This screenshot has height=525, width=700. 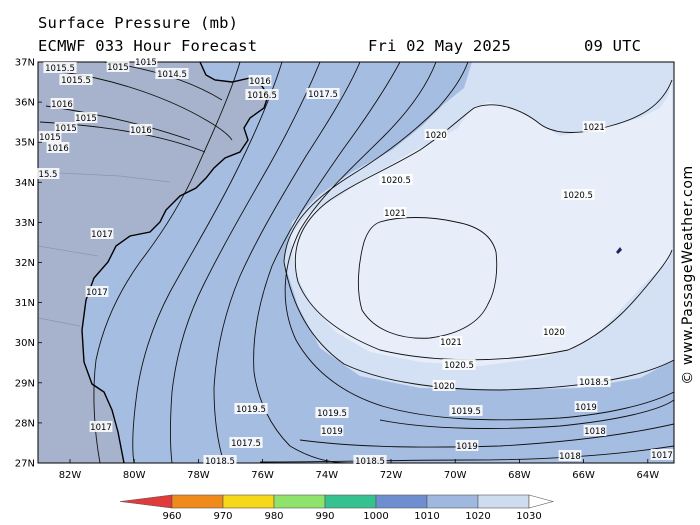 I want to click on lon-label: 64W, so click(x=647, y=475).